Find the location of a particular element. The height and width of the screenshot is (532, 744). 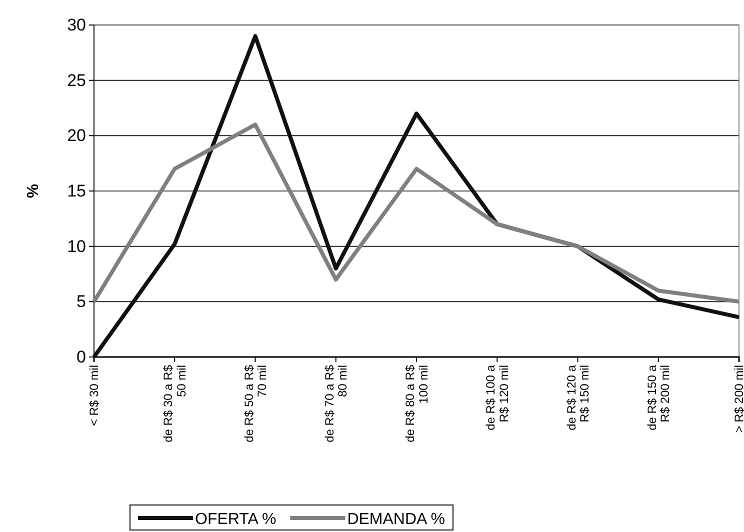

x-tick-label: de R$ 150 a R$ 200 mil is located at coordinates (658, 397).